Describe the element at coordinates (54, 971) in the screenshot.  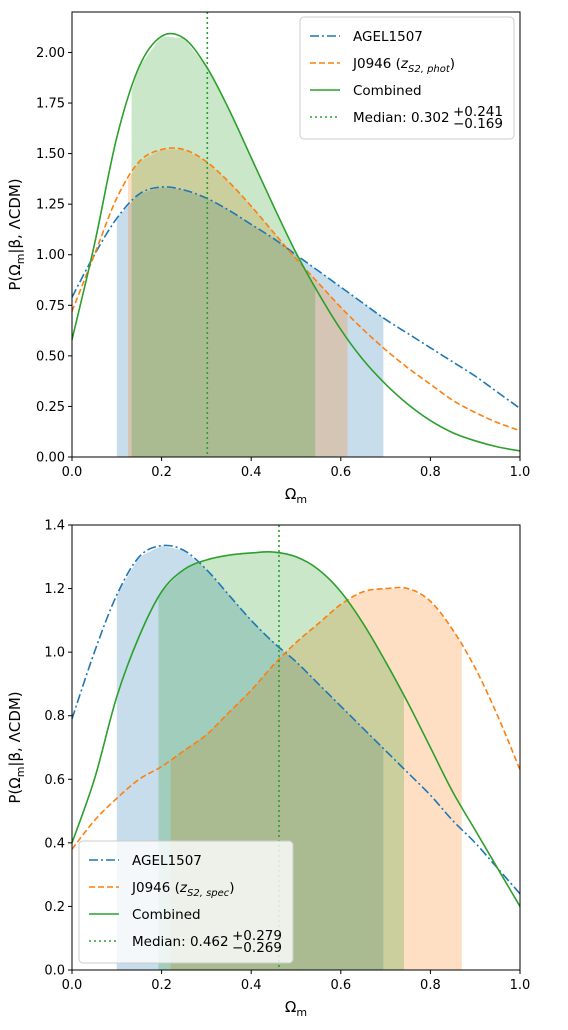
I see `y-tick-label: 0.0` at that location.